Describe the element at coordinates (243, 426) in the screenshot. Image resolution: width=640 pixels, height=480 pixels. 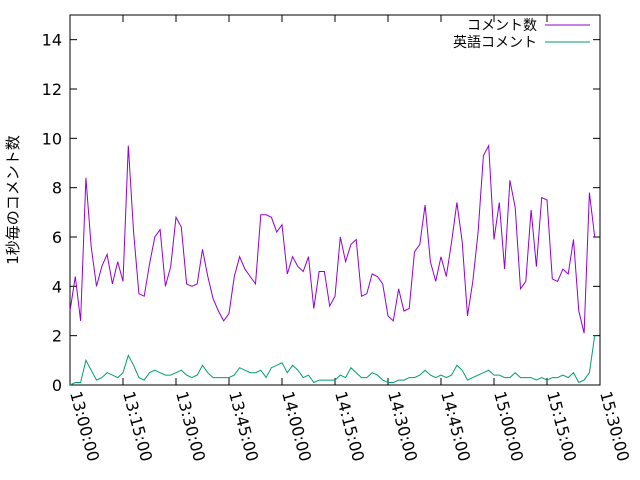
I see `x-tick-label: 13:45:00` at that location.